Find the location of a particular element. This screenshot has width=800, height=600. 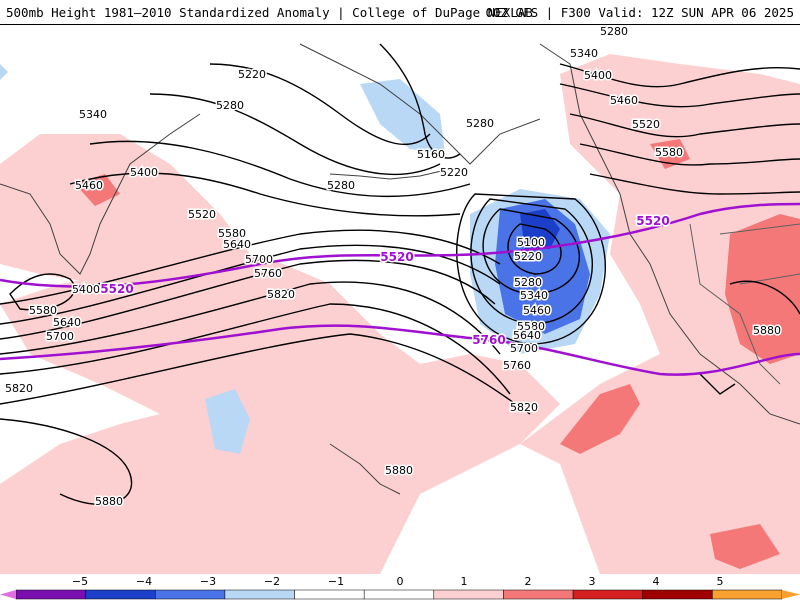

colorbar-tick-label: 0 is located at coordinates (400, 581).